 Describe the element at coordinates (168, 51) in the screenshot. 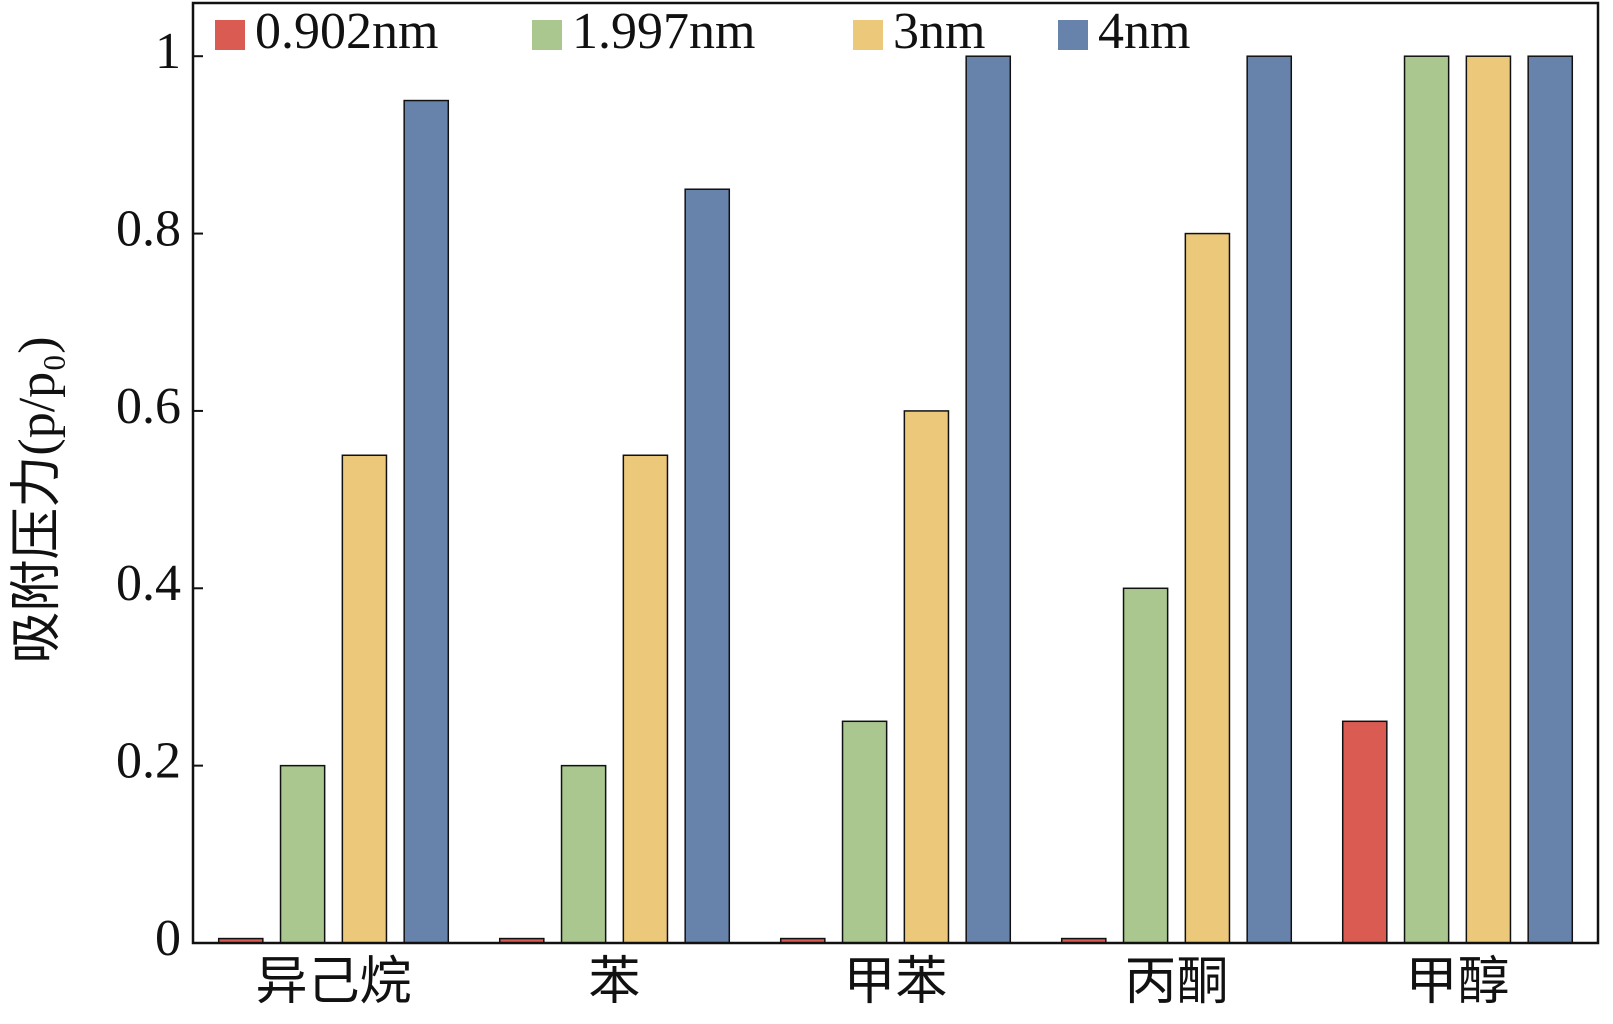

I see `y-tick-label: 1` at that location.